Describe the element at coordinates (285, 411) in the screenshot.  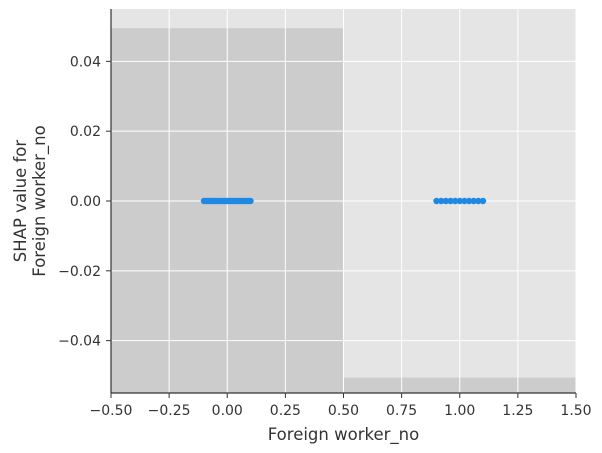
I see `x-tick-label: 0.25` at that location.